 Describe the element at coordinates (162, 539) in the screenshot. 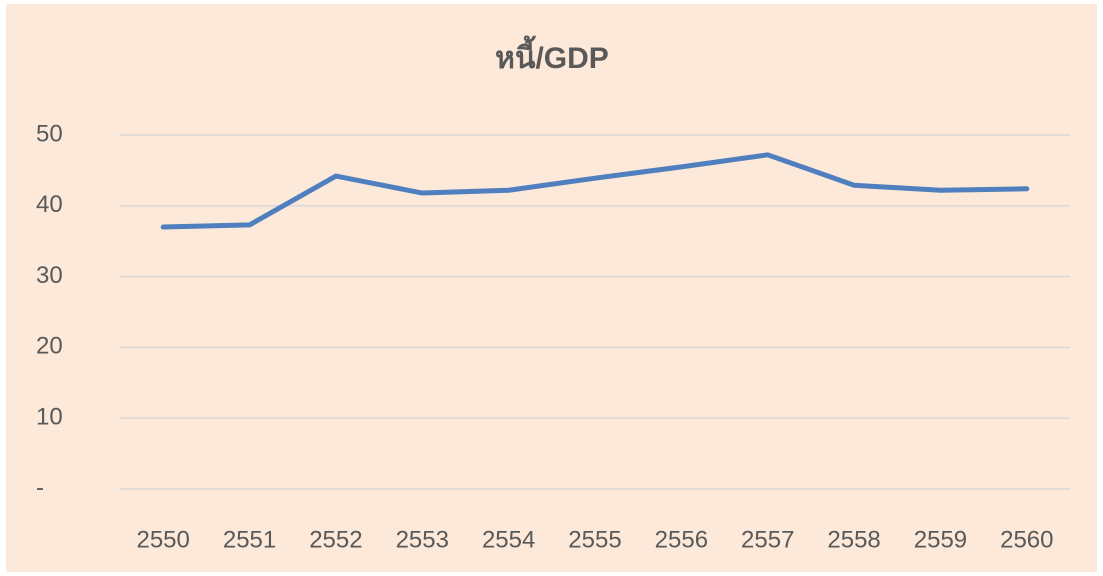

I see `x-tick-label: 2550` at that location.